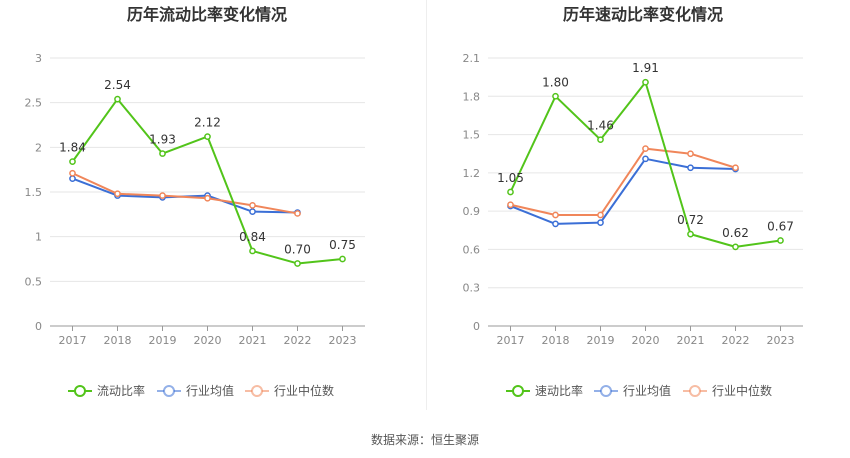 This screenshot has width=850, height=458. Describe the element at coordinates (72, 148) in the screenshot. I see `data-label: 1.84` at that location.